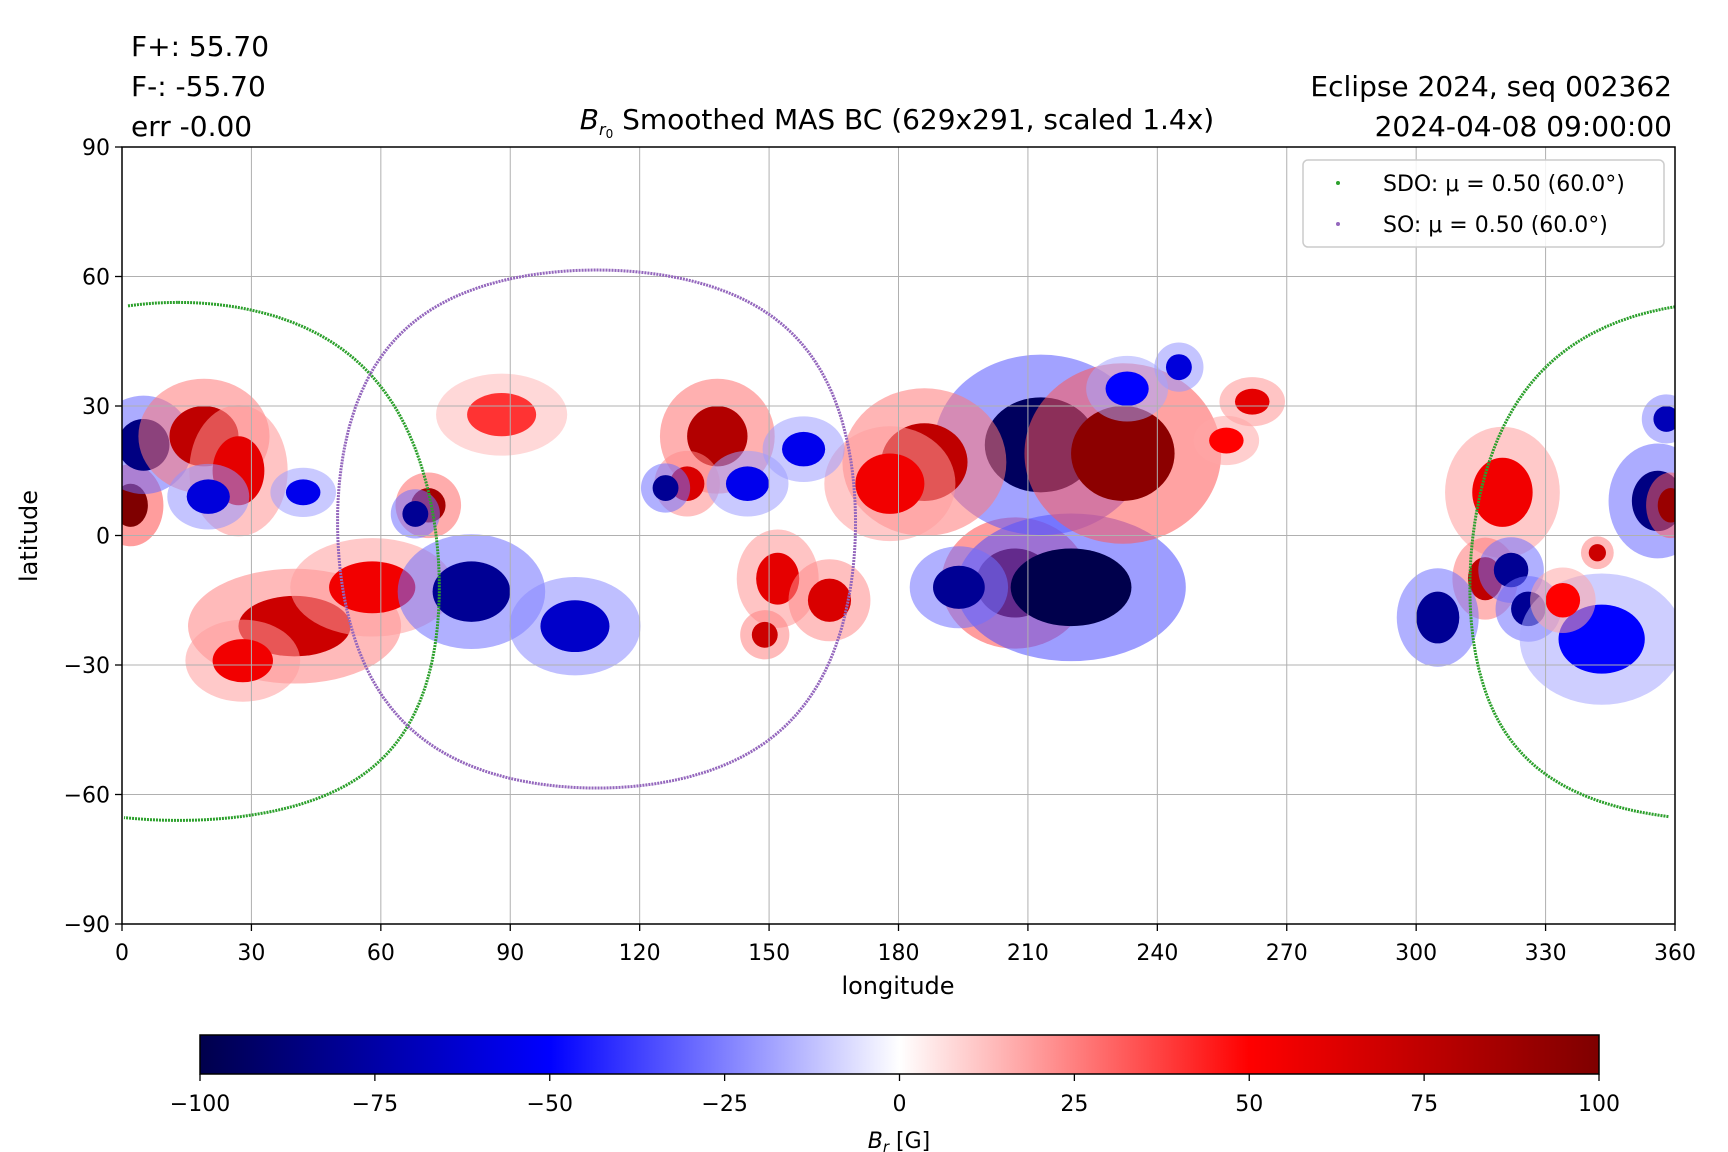  What do you see at coordinates (1338, 224) in the screenshot?
I see `legend-marker-so` at bounding box center [1338, 224].